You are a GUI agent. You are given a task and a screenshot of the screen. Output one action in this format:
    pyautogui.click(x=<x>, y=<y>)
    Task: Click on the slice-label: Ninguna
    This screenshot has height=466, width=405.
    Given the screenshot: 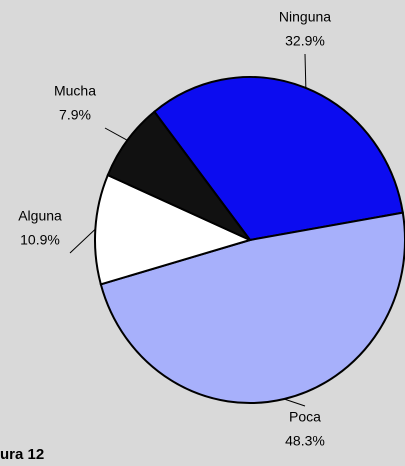 What is the action you would take?
    pyautogui.click(x=305, y=17)
    